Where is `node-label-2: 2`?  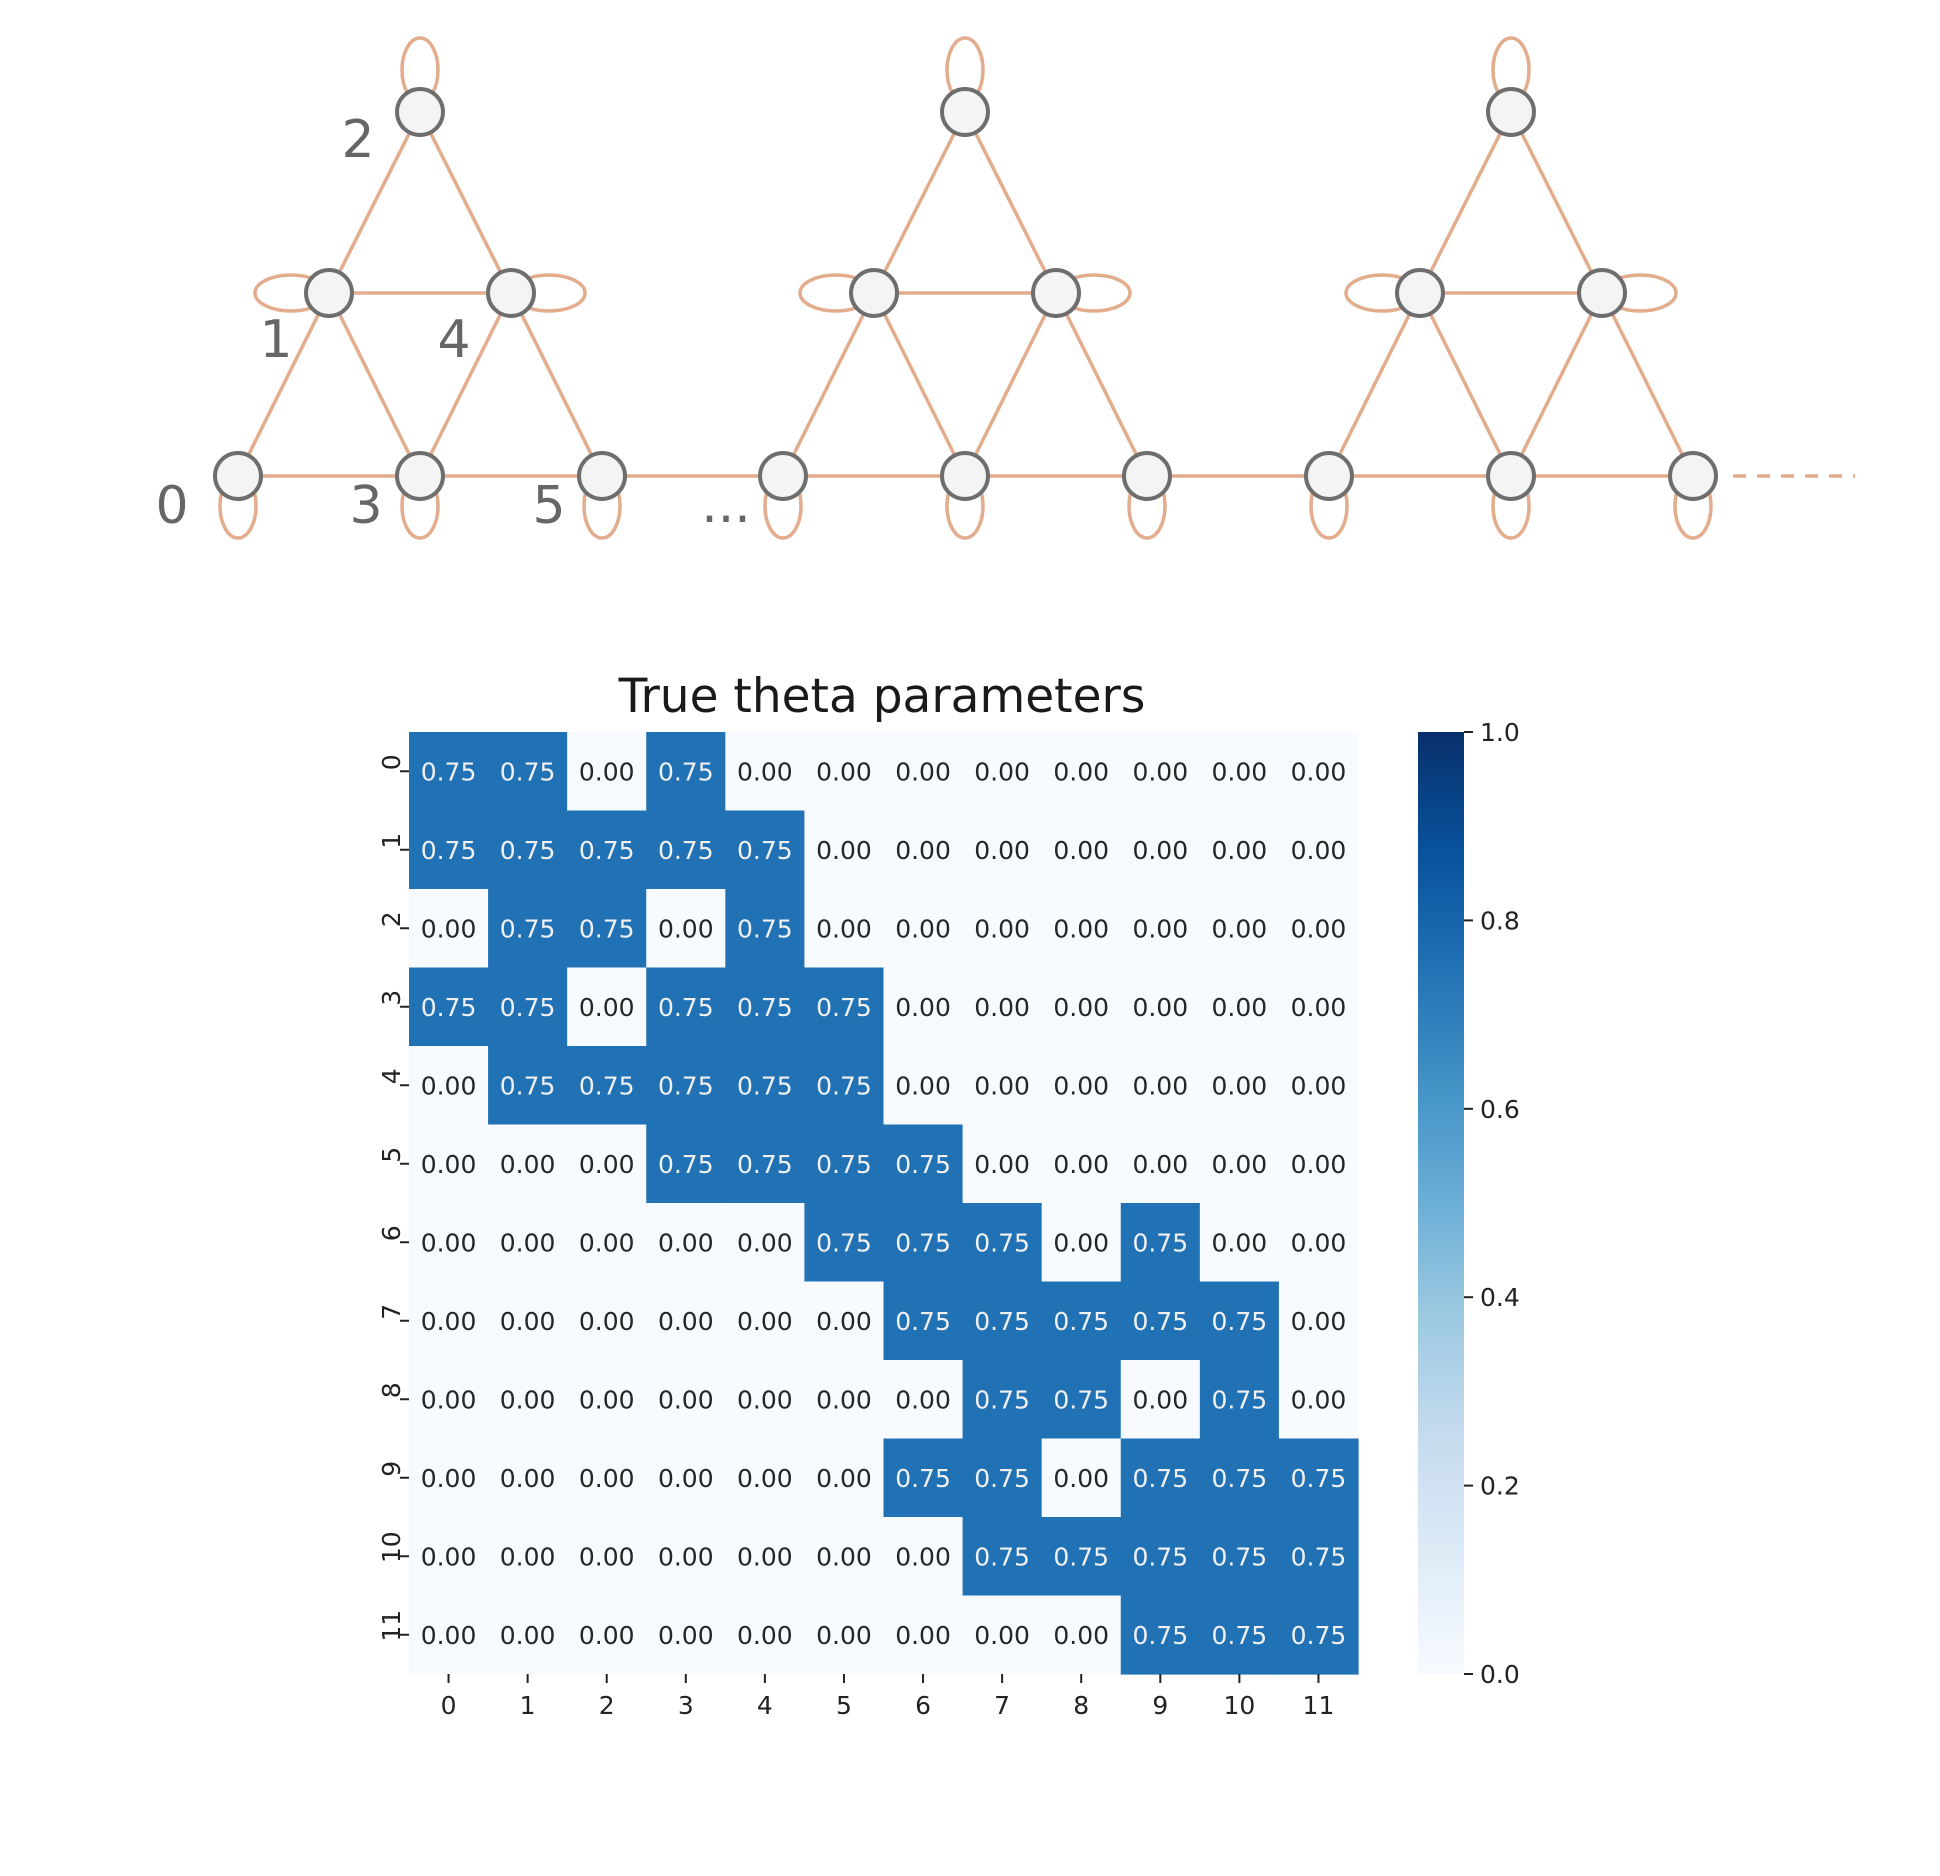
node-label-2: 2 is located at coordinates (357, 140).